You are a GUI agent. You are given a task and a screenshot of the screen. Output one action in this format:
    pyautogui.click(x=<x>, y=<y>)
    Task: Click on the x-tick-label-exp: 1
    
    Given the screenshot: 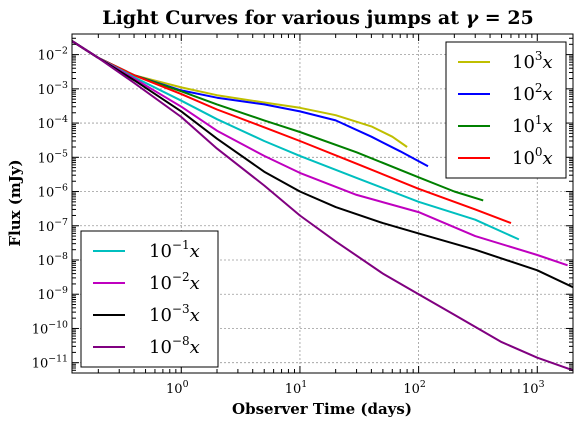 What is the action you would take?
    pyautogui.click(x=304, y=384)
    